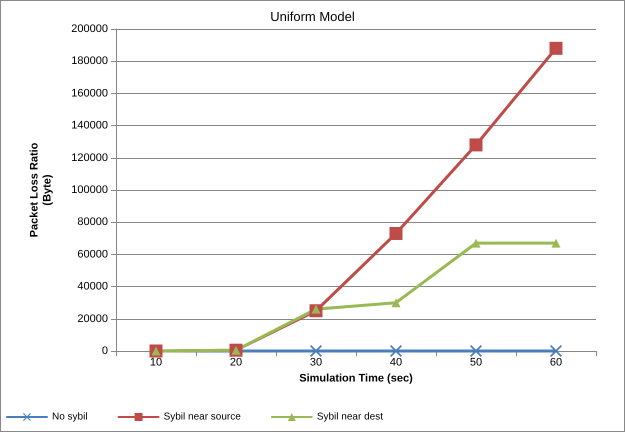 Image resolution: width=625 pixels, height=432 pixels. Describe the element at coordinates (105, 351) in the screenshot. I see `y-tick-label: 0` at that location.